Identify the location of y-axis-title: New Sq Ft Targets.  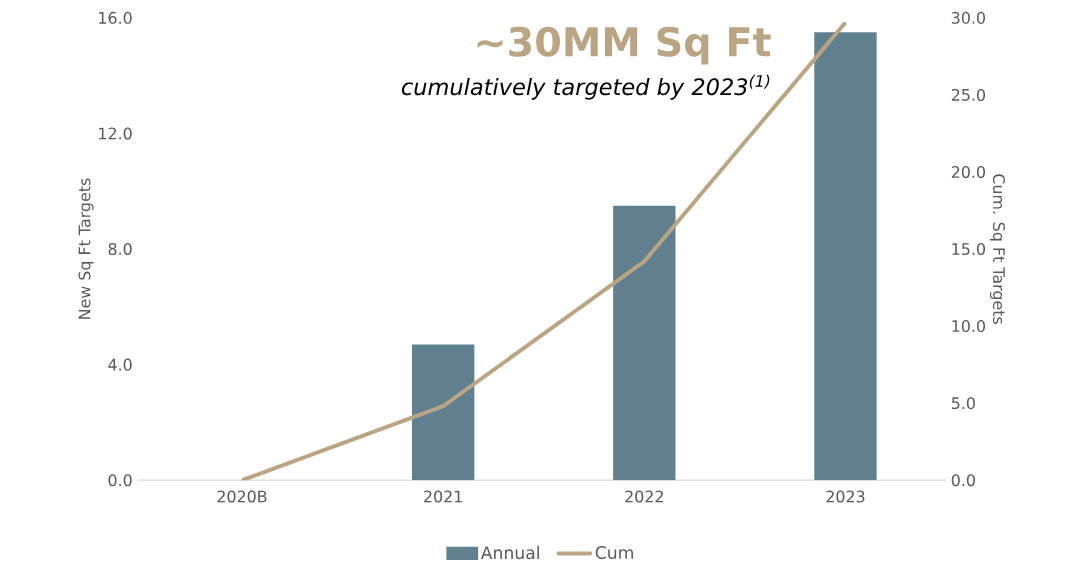
(86, 248).